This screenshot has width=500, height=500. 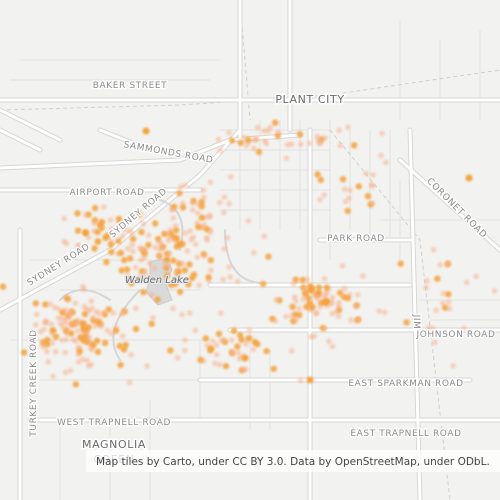 I want to click on map-label: MAGNOLIA, so click(x=114, y=444).